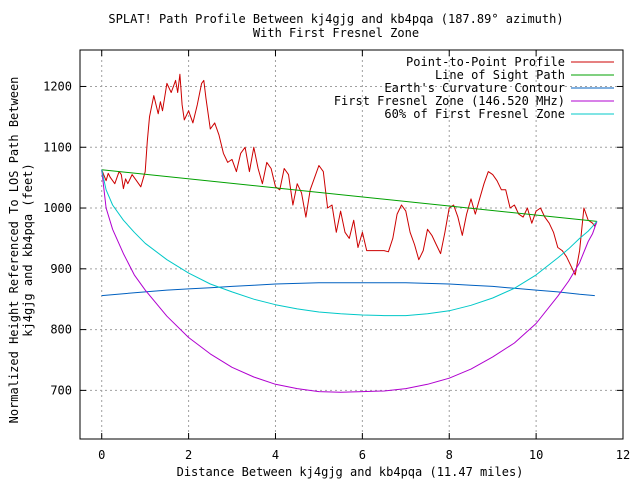 The image size is (640, 480). Describe the element at coordinates (362, 455) in the screenshot. I see `x-tick-label: 6` at that location.